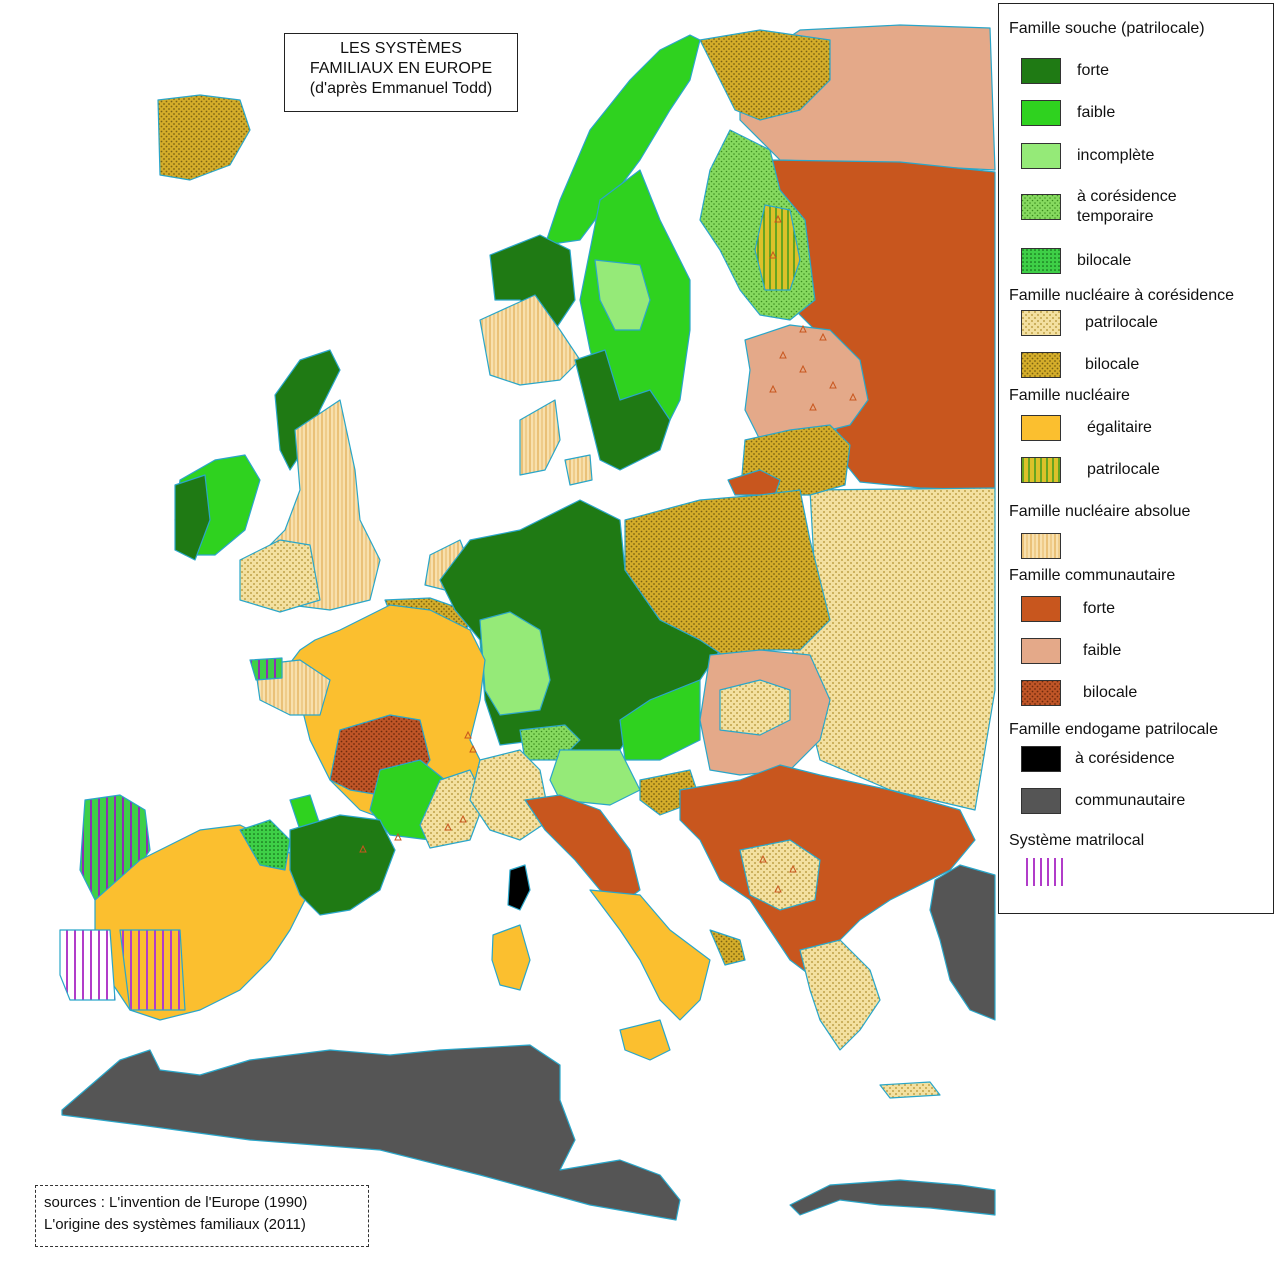 The width and height of the screenshot is (1280, 1272). I want to click on sardinia-egalitaire, so click(511, 957).